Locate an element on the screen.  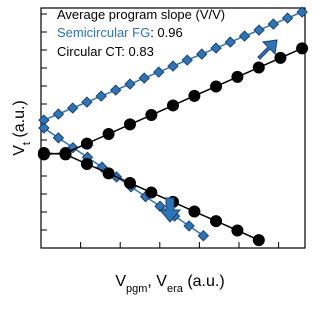
legend-entry: Circular CT: 0.83 is located at coordinates (105, 51).